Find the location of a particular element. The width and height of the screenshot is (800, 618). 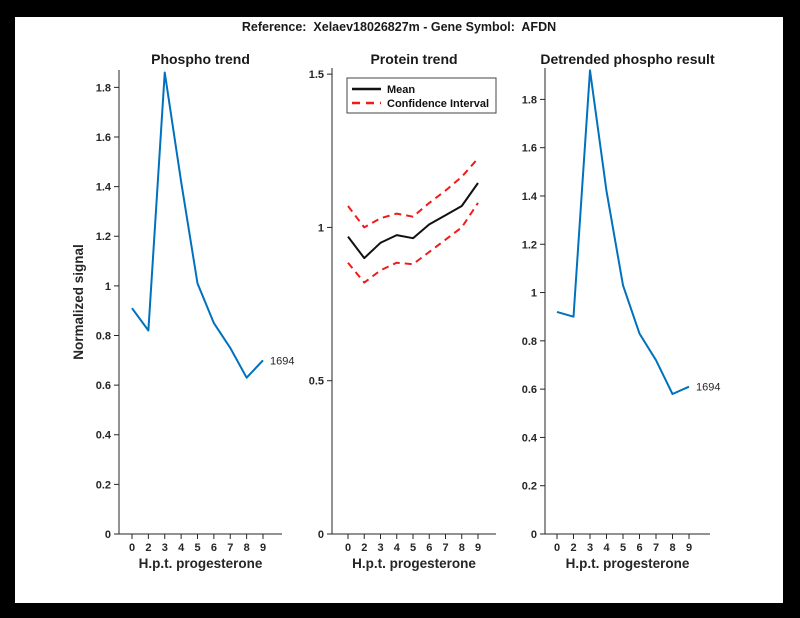

series-line-confidence-lower is located at coordinates (413, 243).